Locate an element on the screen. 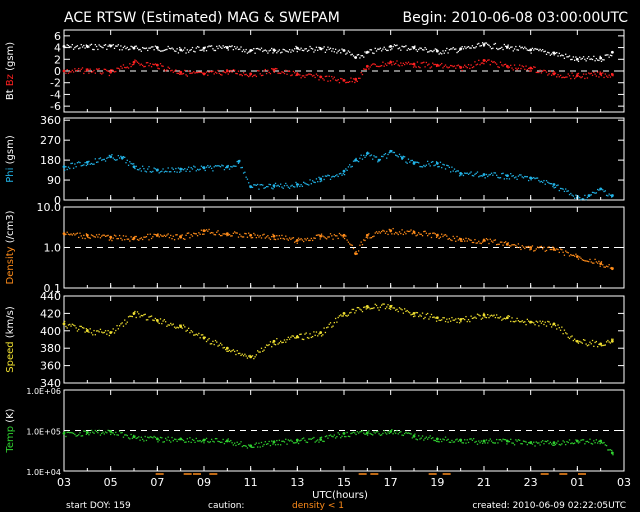  y-axis-label-part: Phi is located at coordinates (10, 175).